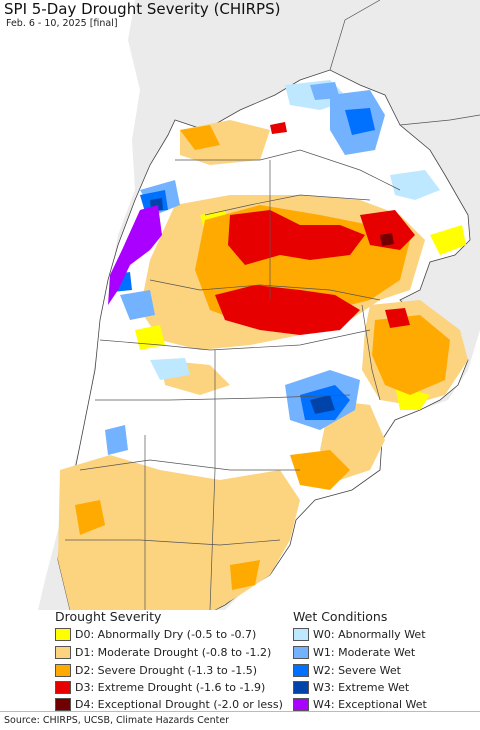 The width and height of the screenshot is (480, 730). What do you see at coordinates (357, 670) in the screenshot?
I see `legend-label: W2: Severe Wet` at bounding box center [357, 670].